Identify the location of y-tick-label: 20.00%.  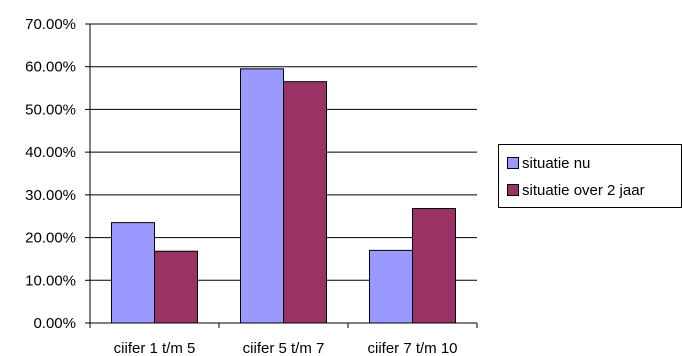
(50, 238).